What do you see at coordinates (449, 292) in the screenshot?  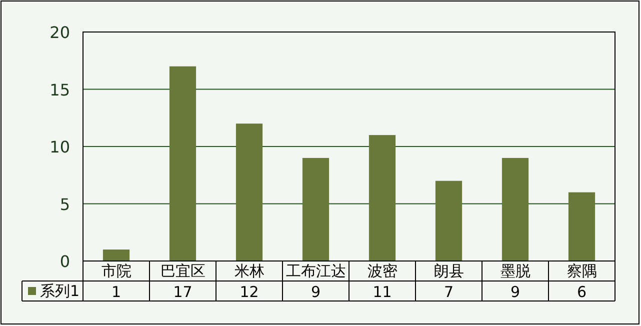 I see `data-label: 7` at bounding box center [449, 292].